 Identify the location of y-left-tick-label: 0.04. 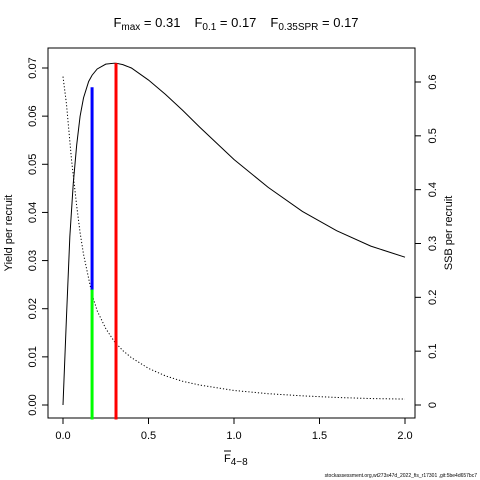
(33, 212).